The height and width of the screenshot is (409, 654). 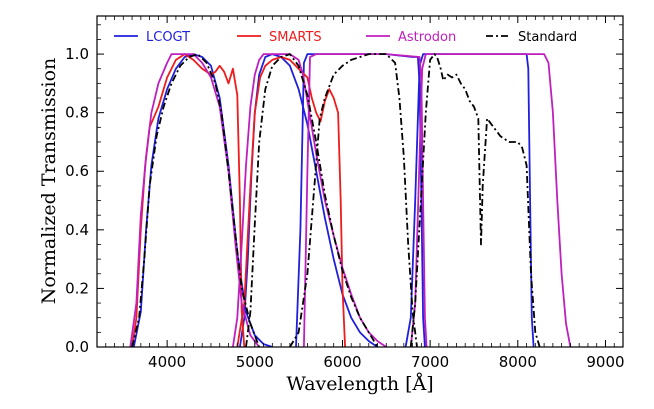 What do you see at coordinates (77, 171) in the screenshot?
I see `y-tick-label: 0.6` at bounding box center [77, 171].